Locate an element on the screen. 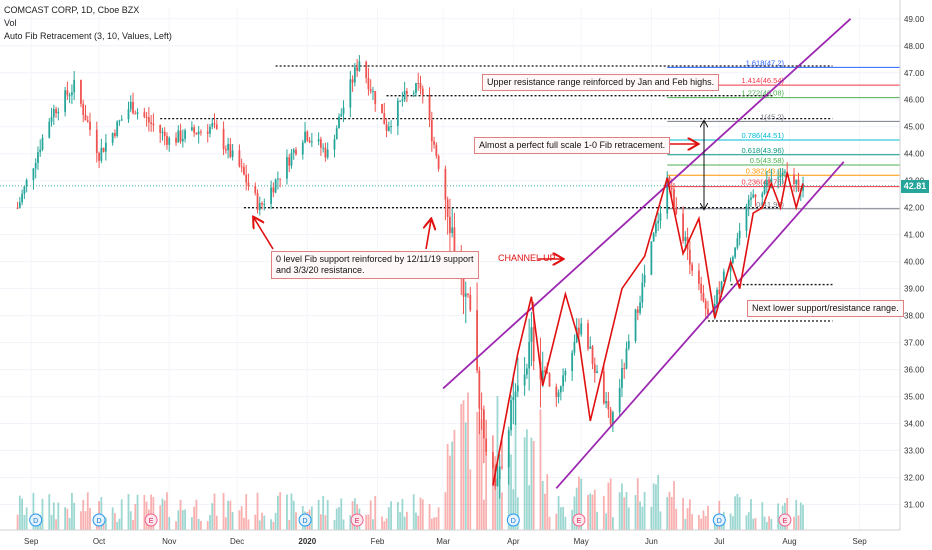 Image resolution: width=932 pixels, height=550 pixels. fib-level-label: 1(45.2) is located at coordinates (772, 116).